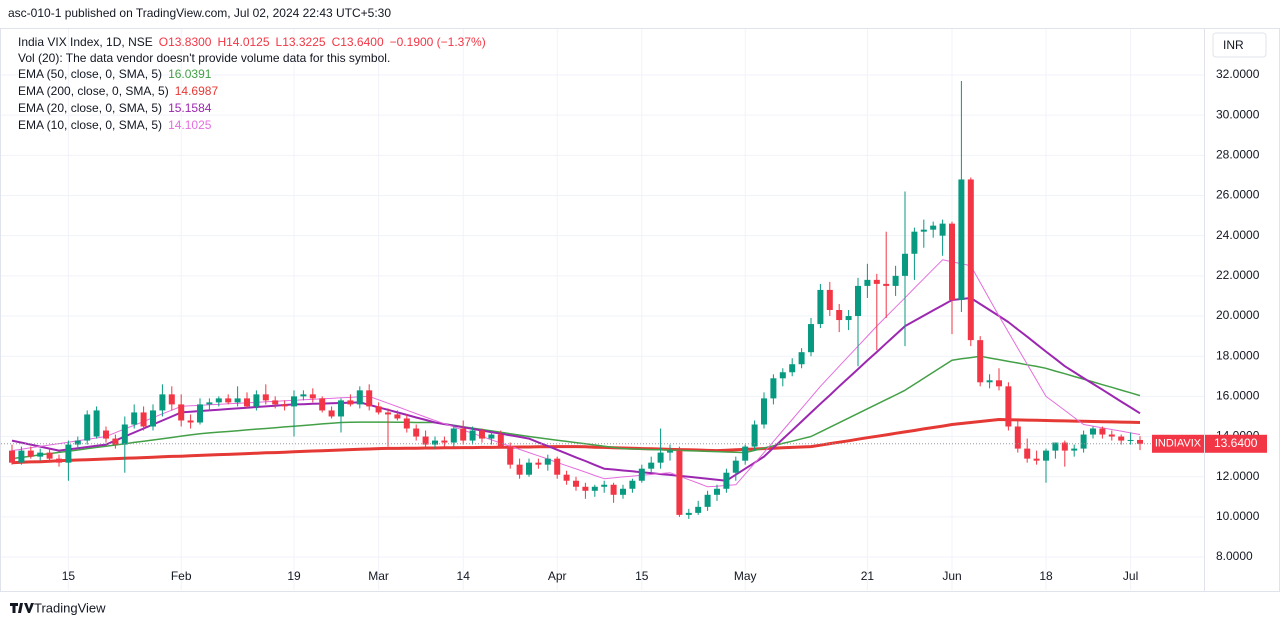 Image resolution: width=1281 pixels, height=627 pixels. What do you see at coordinates (190, 125) in the screenshot?
I see `indicator-value: 14.1025` at bounding box center [190, 125].